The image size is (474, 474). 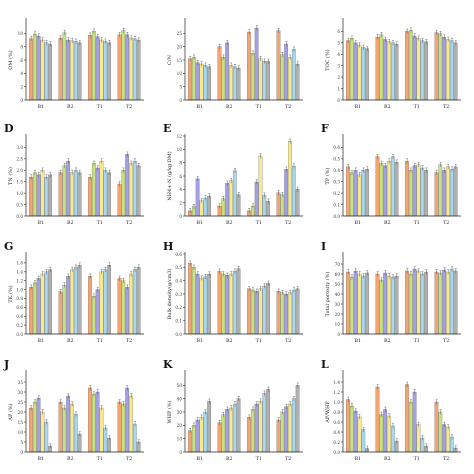 What do you see at coordinates (169, 411) in the screenshot?
I see `y-axis-label: WHP (%)` at bounding box center [169, 411].